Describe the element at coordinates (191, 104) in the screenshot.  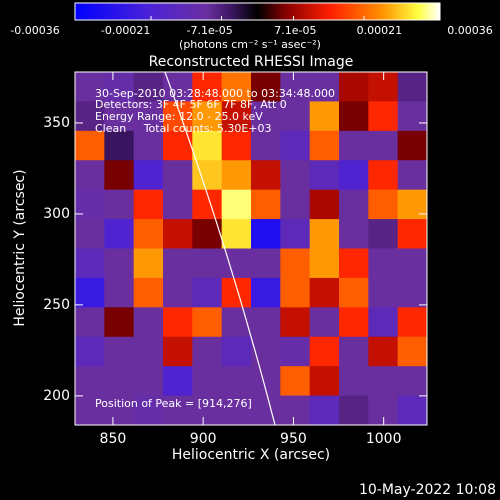
I see `annotation: Detectors: 3F 4F 5F 6F 7F 8F, Att 0` at that location.